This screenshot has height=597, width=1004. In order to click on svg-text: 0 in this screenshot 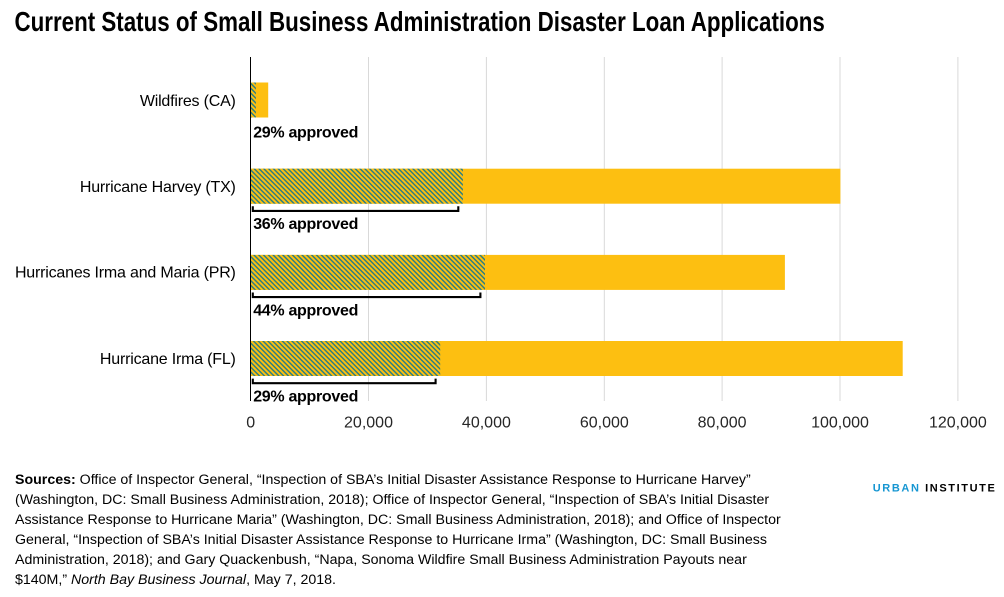, I will do `click(250, 423)`.